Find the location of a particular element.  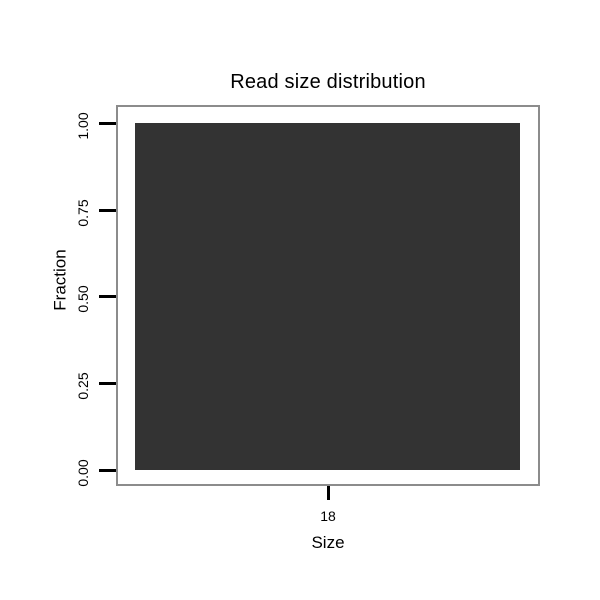

y-tick-label-0: 0.00 is located at coordinates (83, 473).